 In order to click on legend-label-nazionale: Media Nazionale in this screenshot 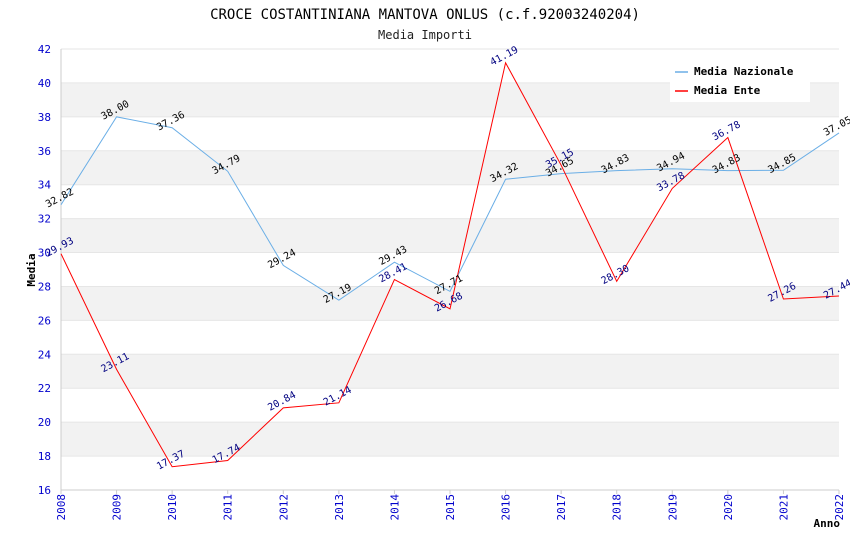, I will do `click(744, 71)`.